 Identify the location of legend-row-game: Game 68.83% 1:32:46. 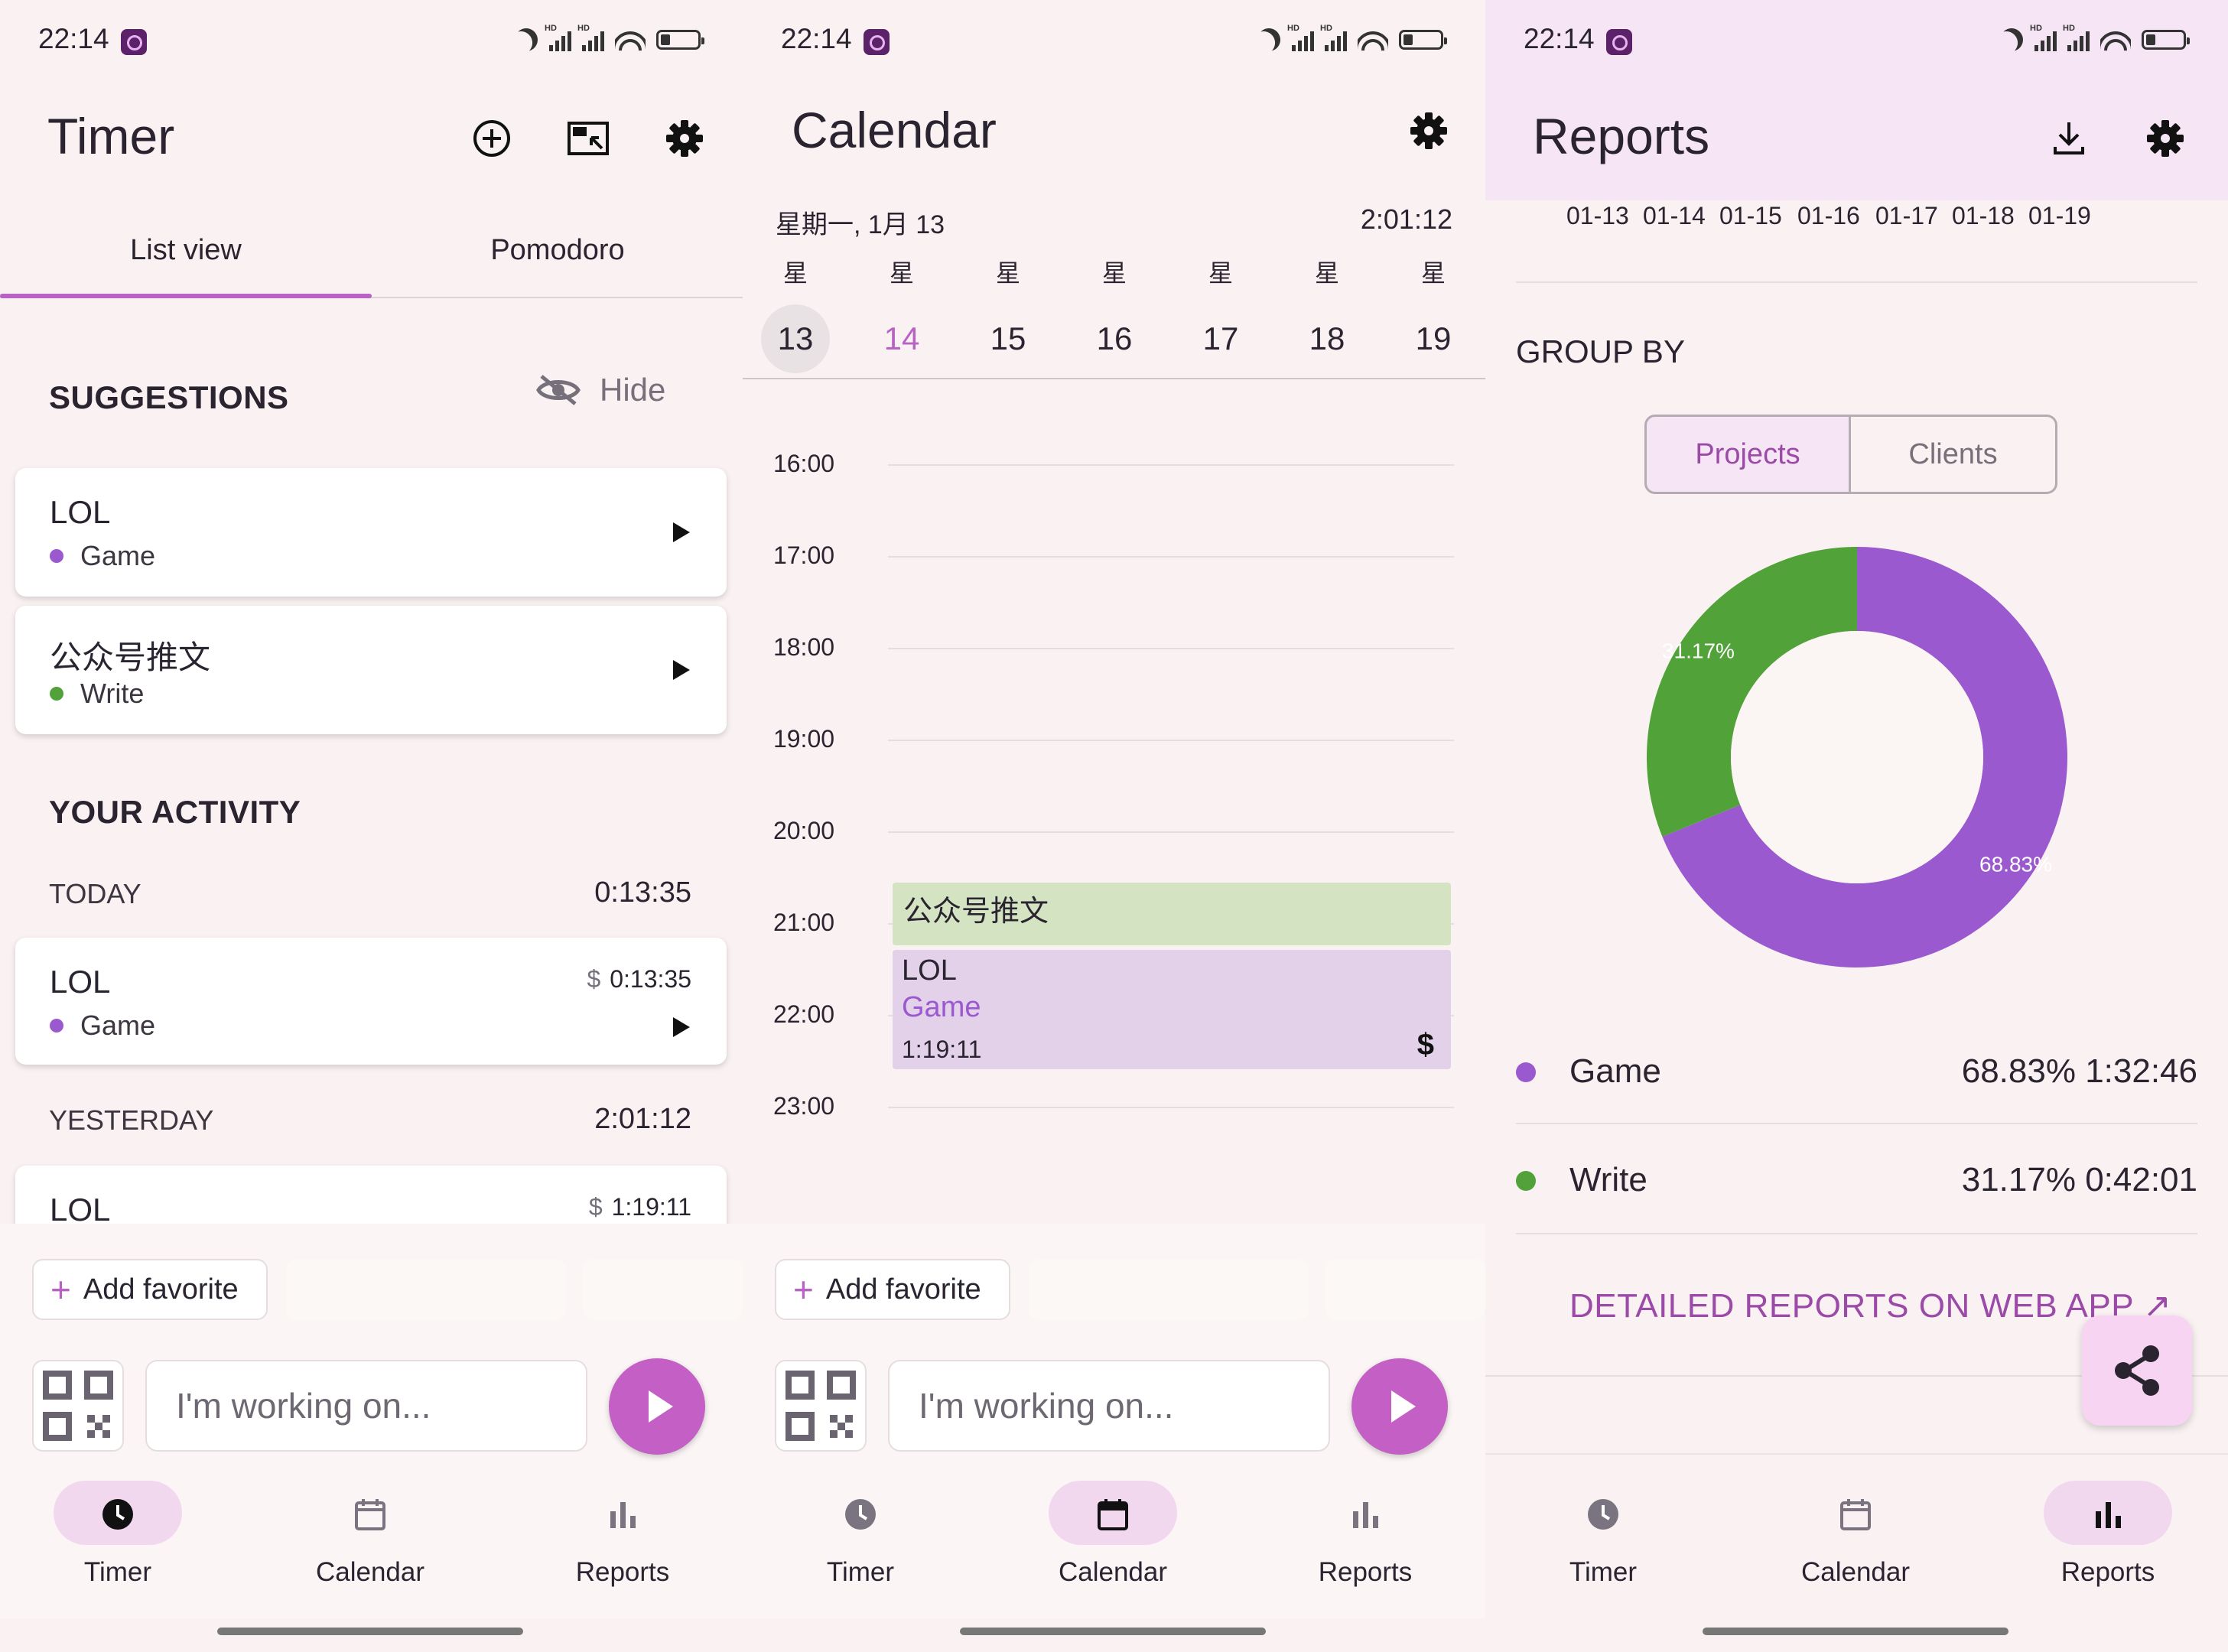
(1857, 1073).